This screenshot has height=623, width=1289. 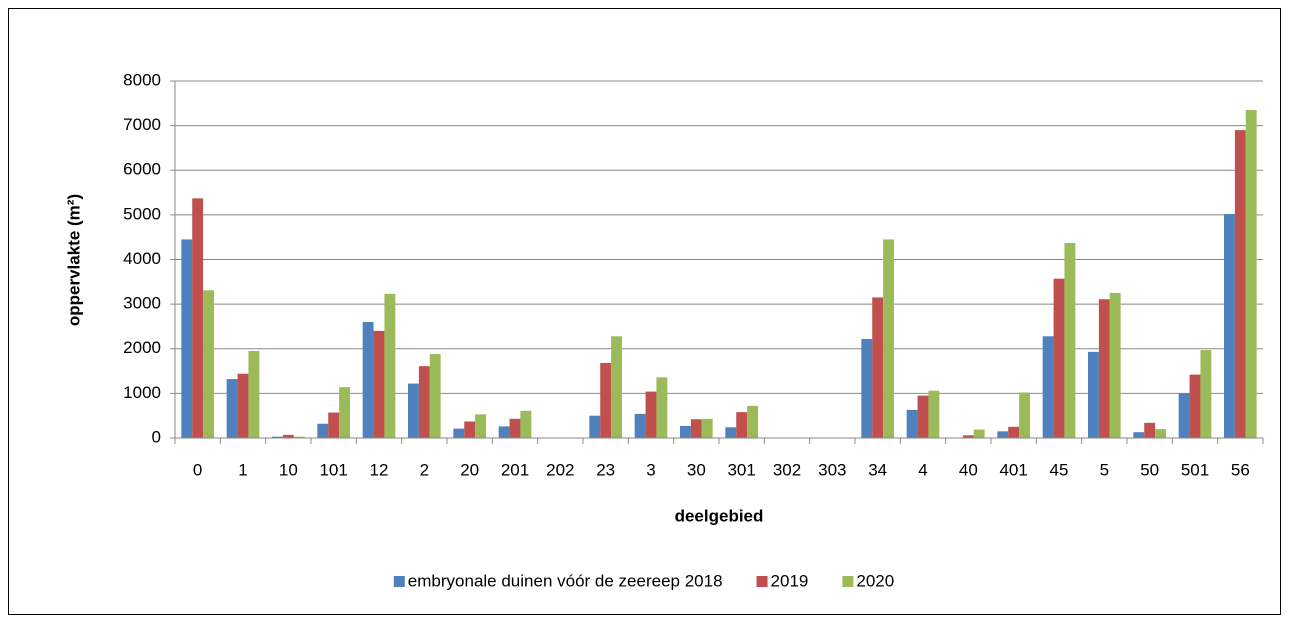 What do you see at coordinates (156, 436) in the screenshot?
I see `y-tick-label: 0` at bounding box center [156, 436].